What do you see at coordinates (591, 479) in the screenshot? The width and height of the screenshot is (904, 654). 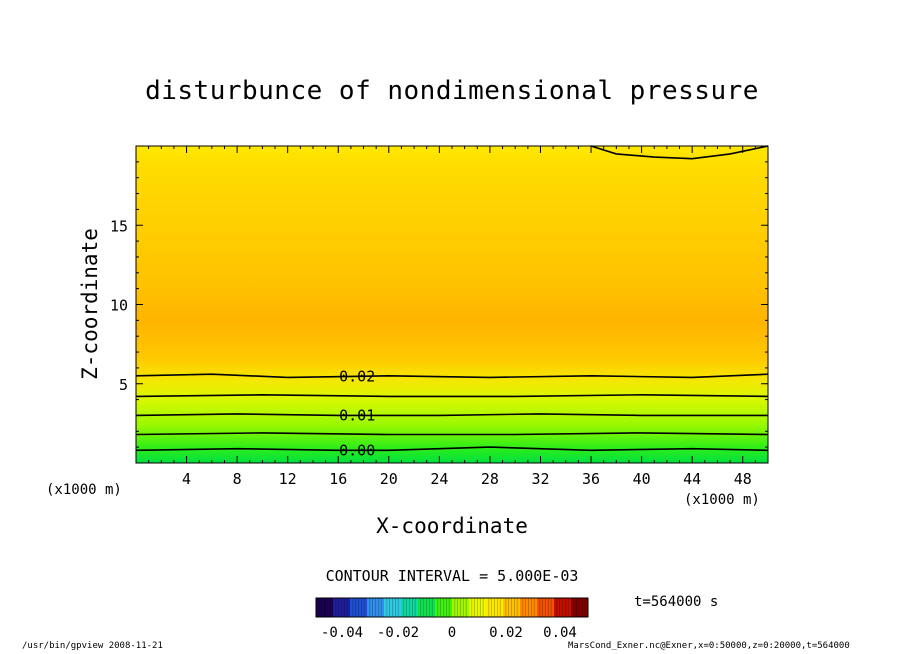 I see `x-tick-label: 36` at bounding box center [591, 479].